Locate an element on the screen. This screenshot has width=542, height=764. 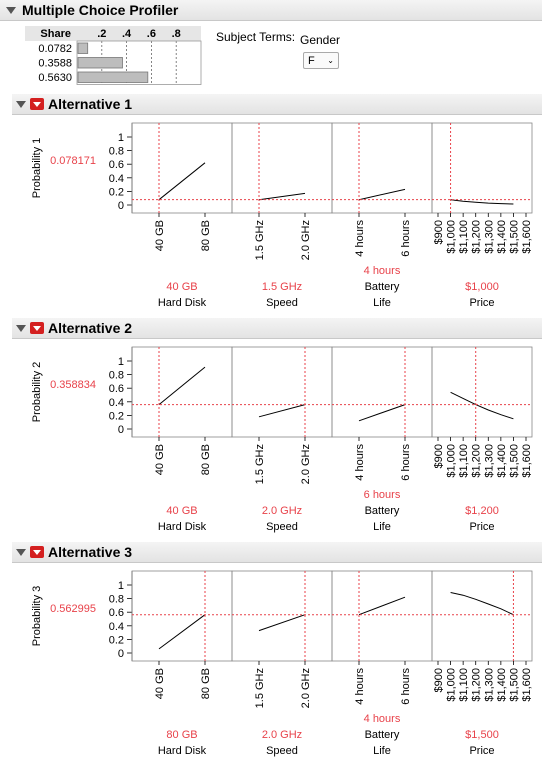
current-factor-value: $1,200 is located at coordinates (482, 511).